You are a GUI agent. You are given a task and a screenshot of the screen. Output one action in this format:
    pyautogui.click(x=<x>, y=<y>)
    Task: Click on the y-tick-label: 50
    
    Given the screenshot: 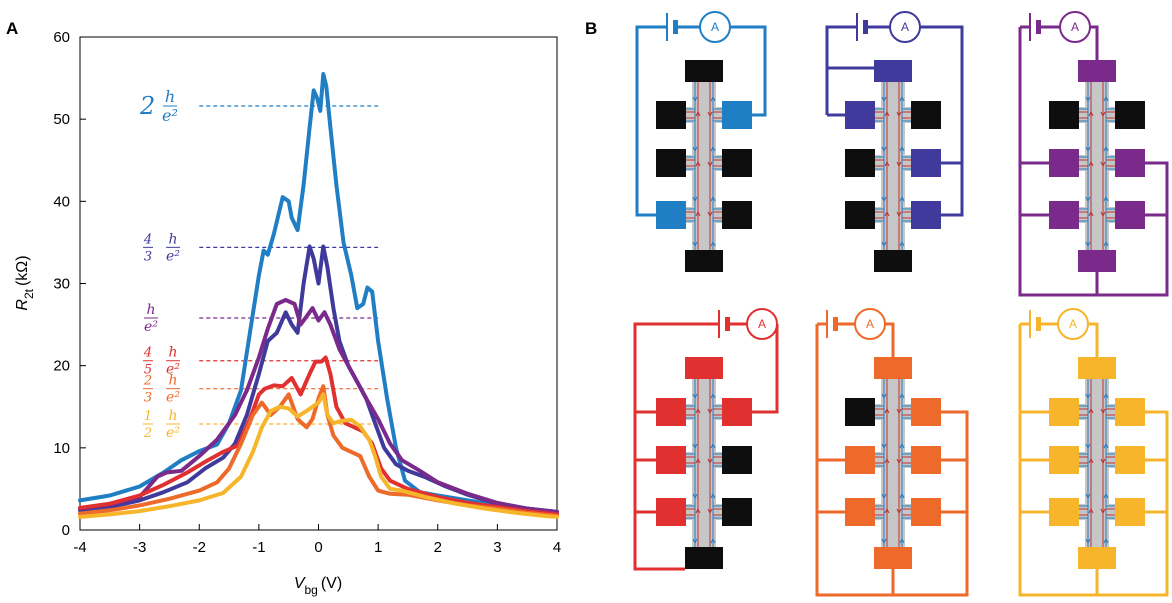 What is the action you would take?
    pyautogui.click(x=61, y=119)
    